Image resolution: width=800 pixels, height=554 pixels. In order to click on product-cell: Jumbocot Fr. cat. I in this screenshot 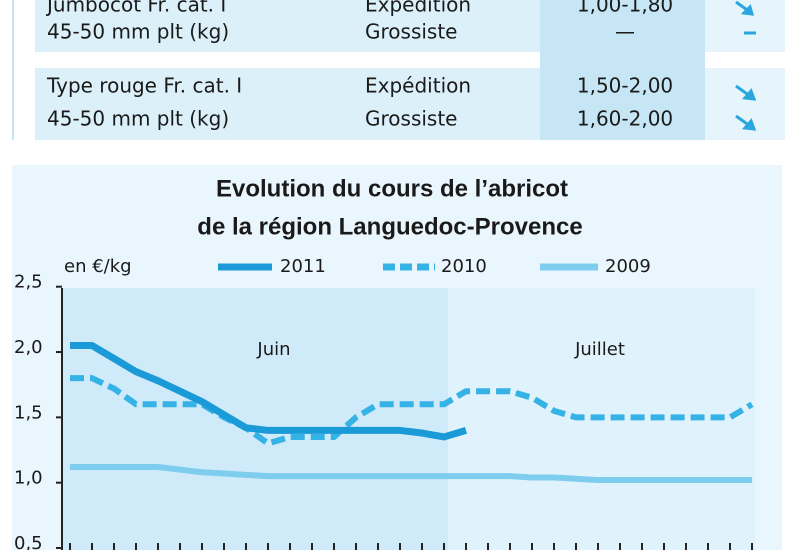, I will do `click(135, 8)`.